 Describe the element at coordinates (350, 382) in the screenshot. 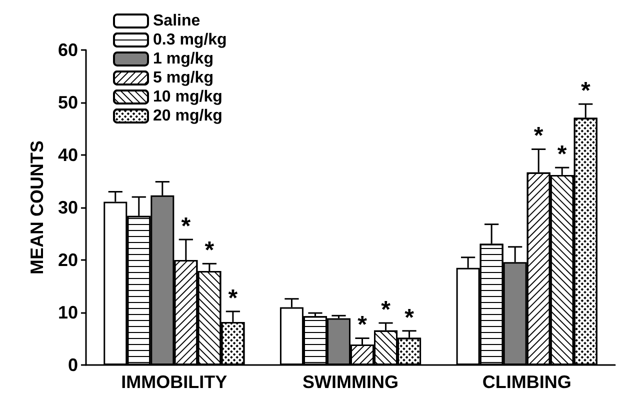

I see `x-tick-label: SWIMMING` at that location.